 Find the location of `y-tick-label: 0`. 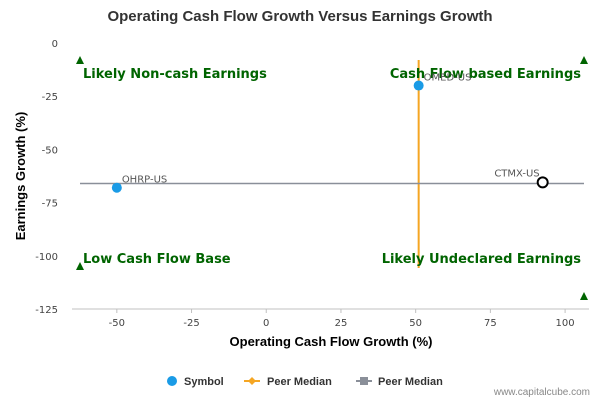

y-tick-label: 0 is located at coordinates (55, 44).